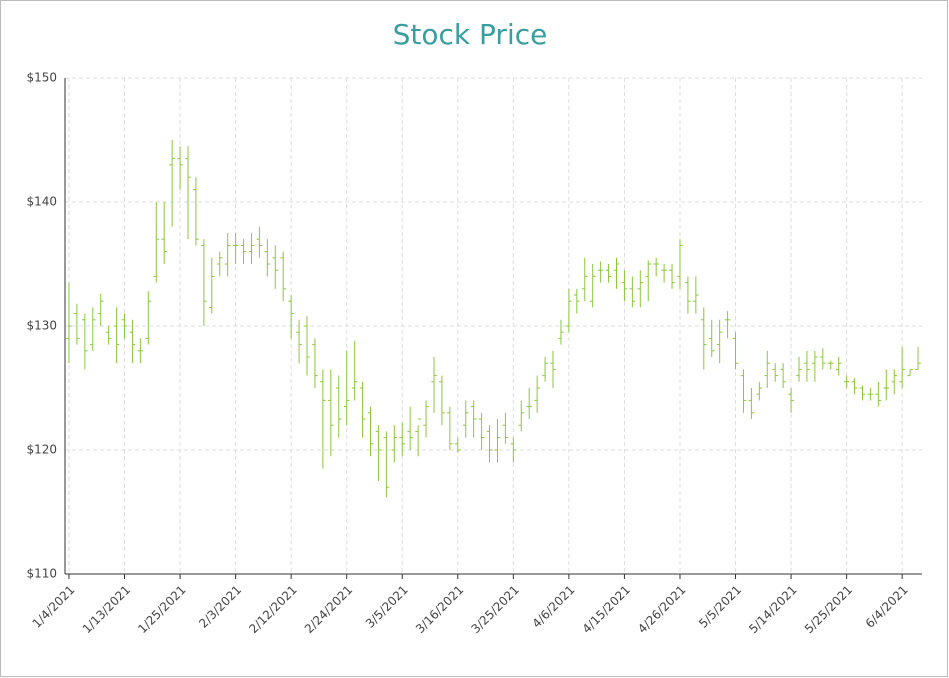  What do you see at coordinates (41, 78) in the screenshot?
I see `y-tick-label: $150` at bounding box center [41, 78].